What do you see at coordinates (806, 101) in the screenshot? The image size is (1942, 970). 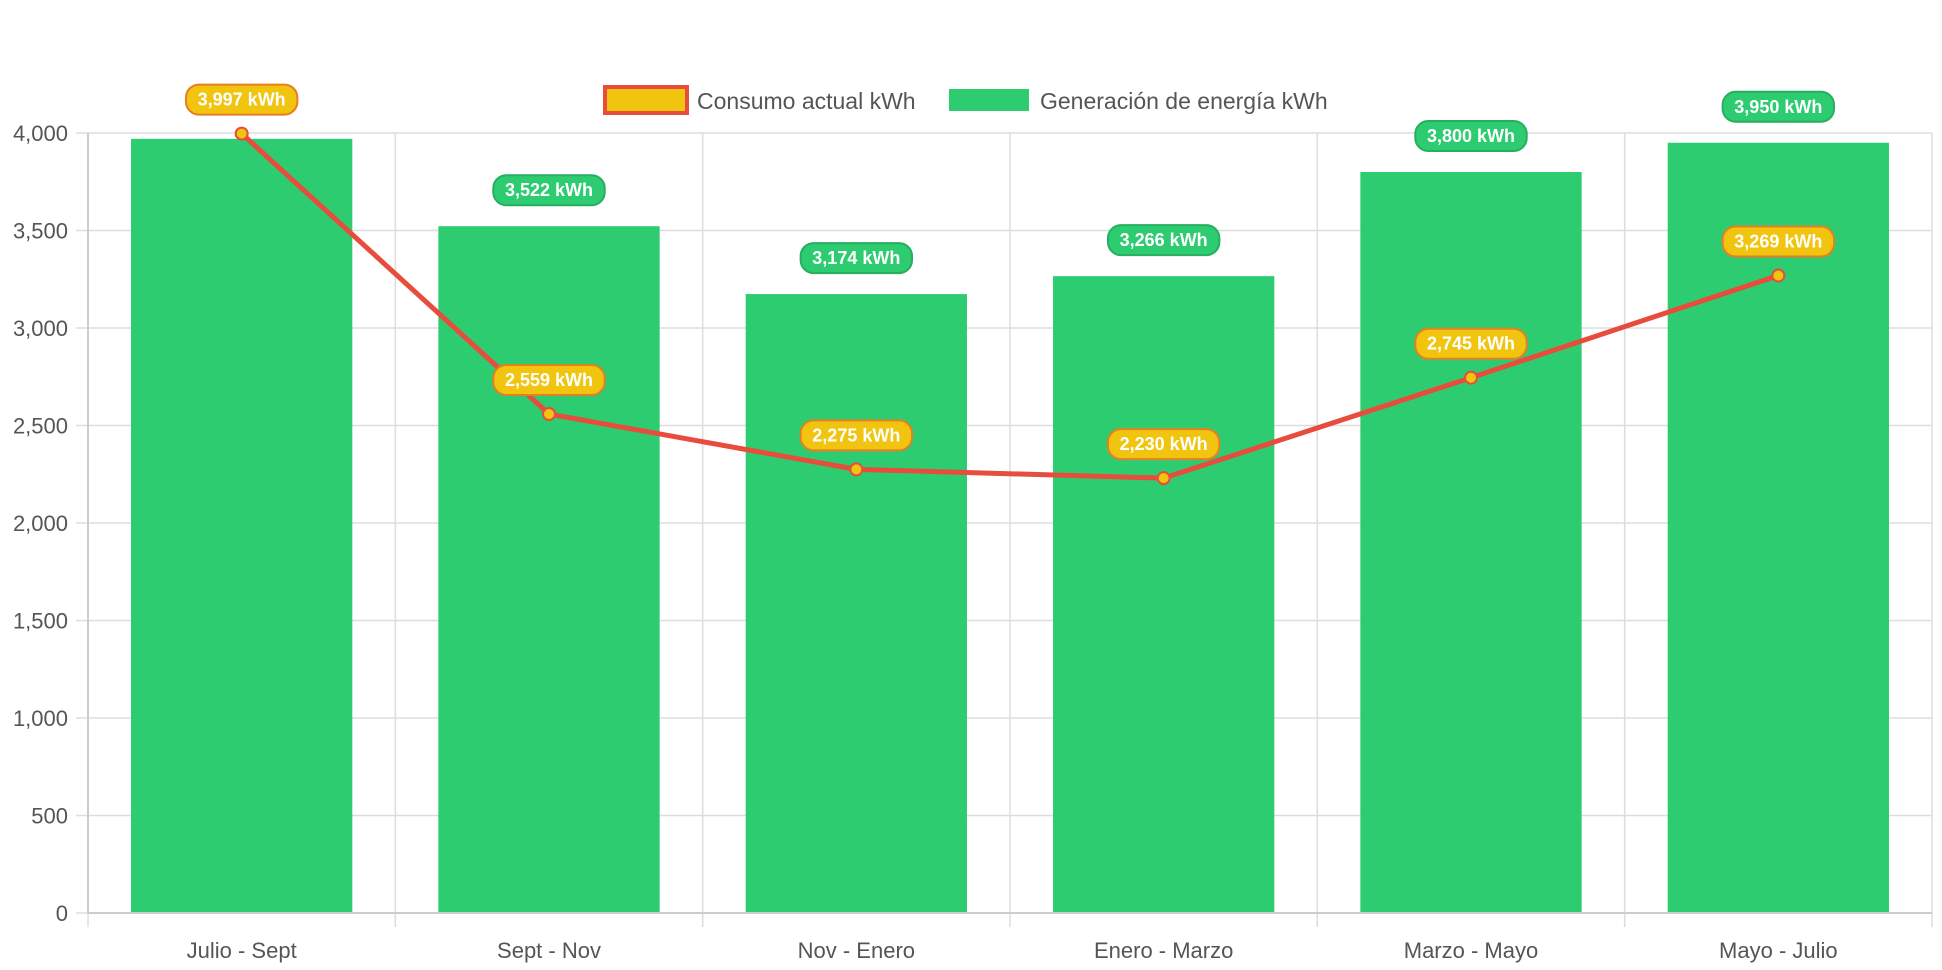 I see `legend-label-consumo: Consumo actual kWh` at bounding box center [806, 101].